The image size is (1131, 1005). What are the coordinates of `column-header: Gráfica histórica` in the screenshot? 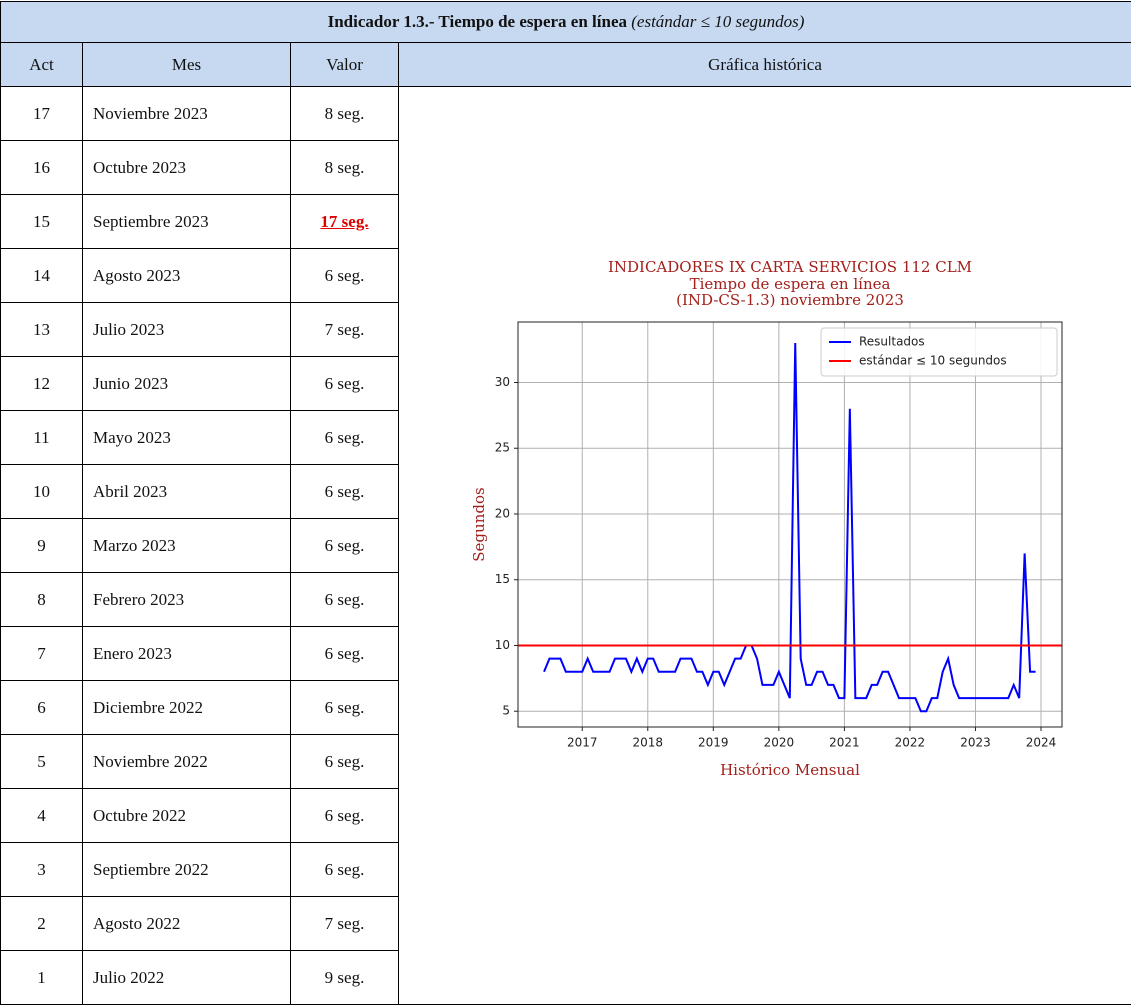 It's located at (764, 64).